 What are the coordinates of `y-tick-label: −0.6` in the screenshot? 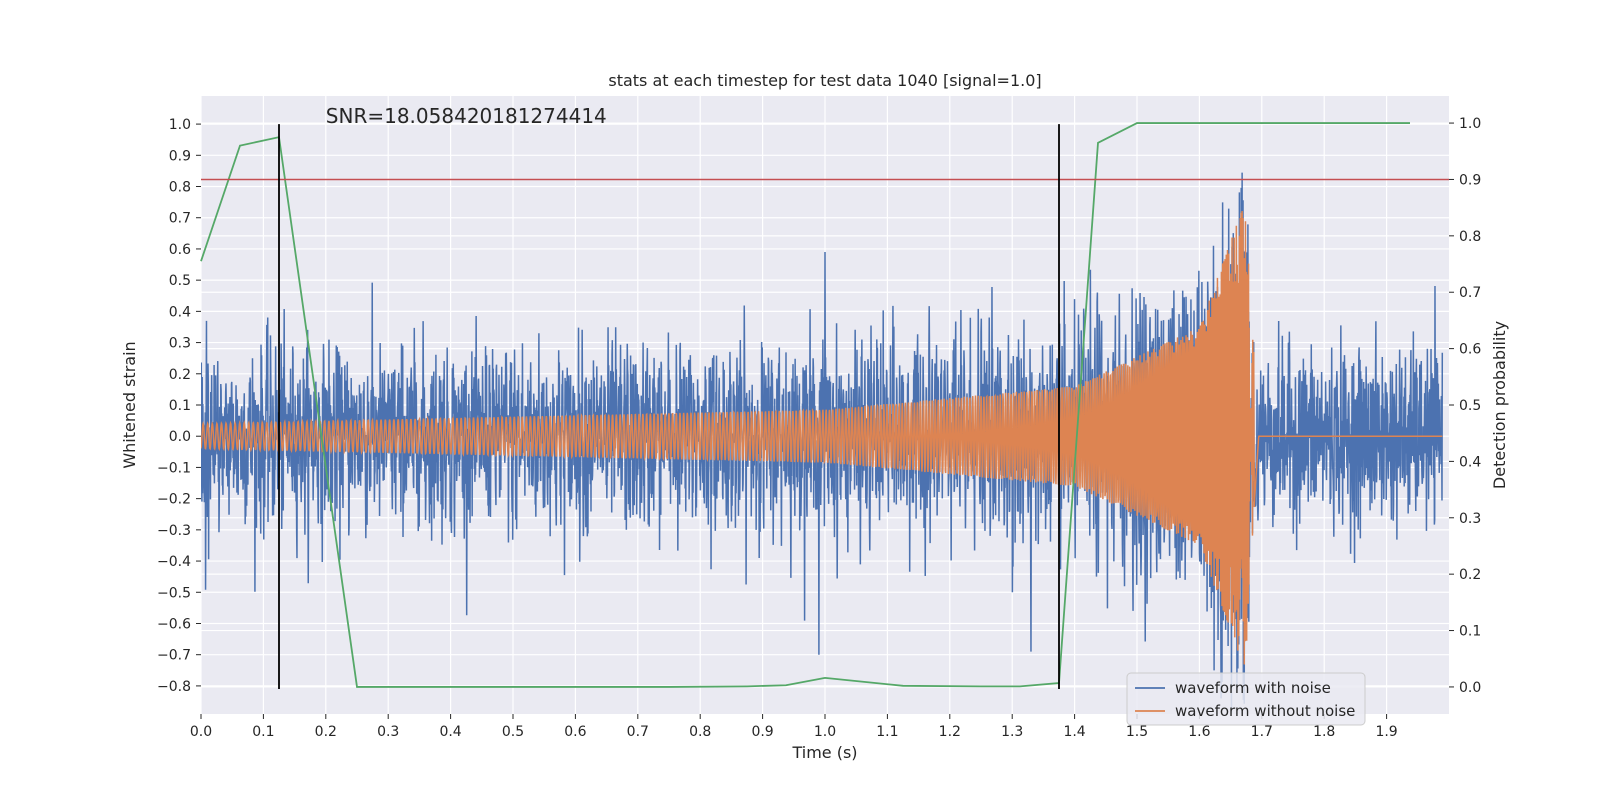 It's located at (174, 624).